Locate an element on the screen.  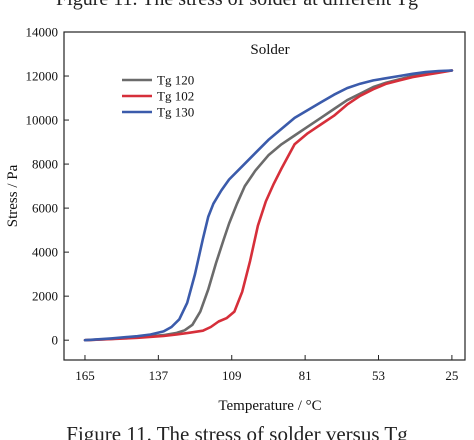
y-tick-label: 6000 is located at coordinates (45, 208).